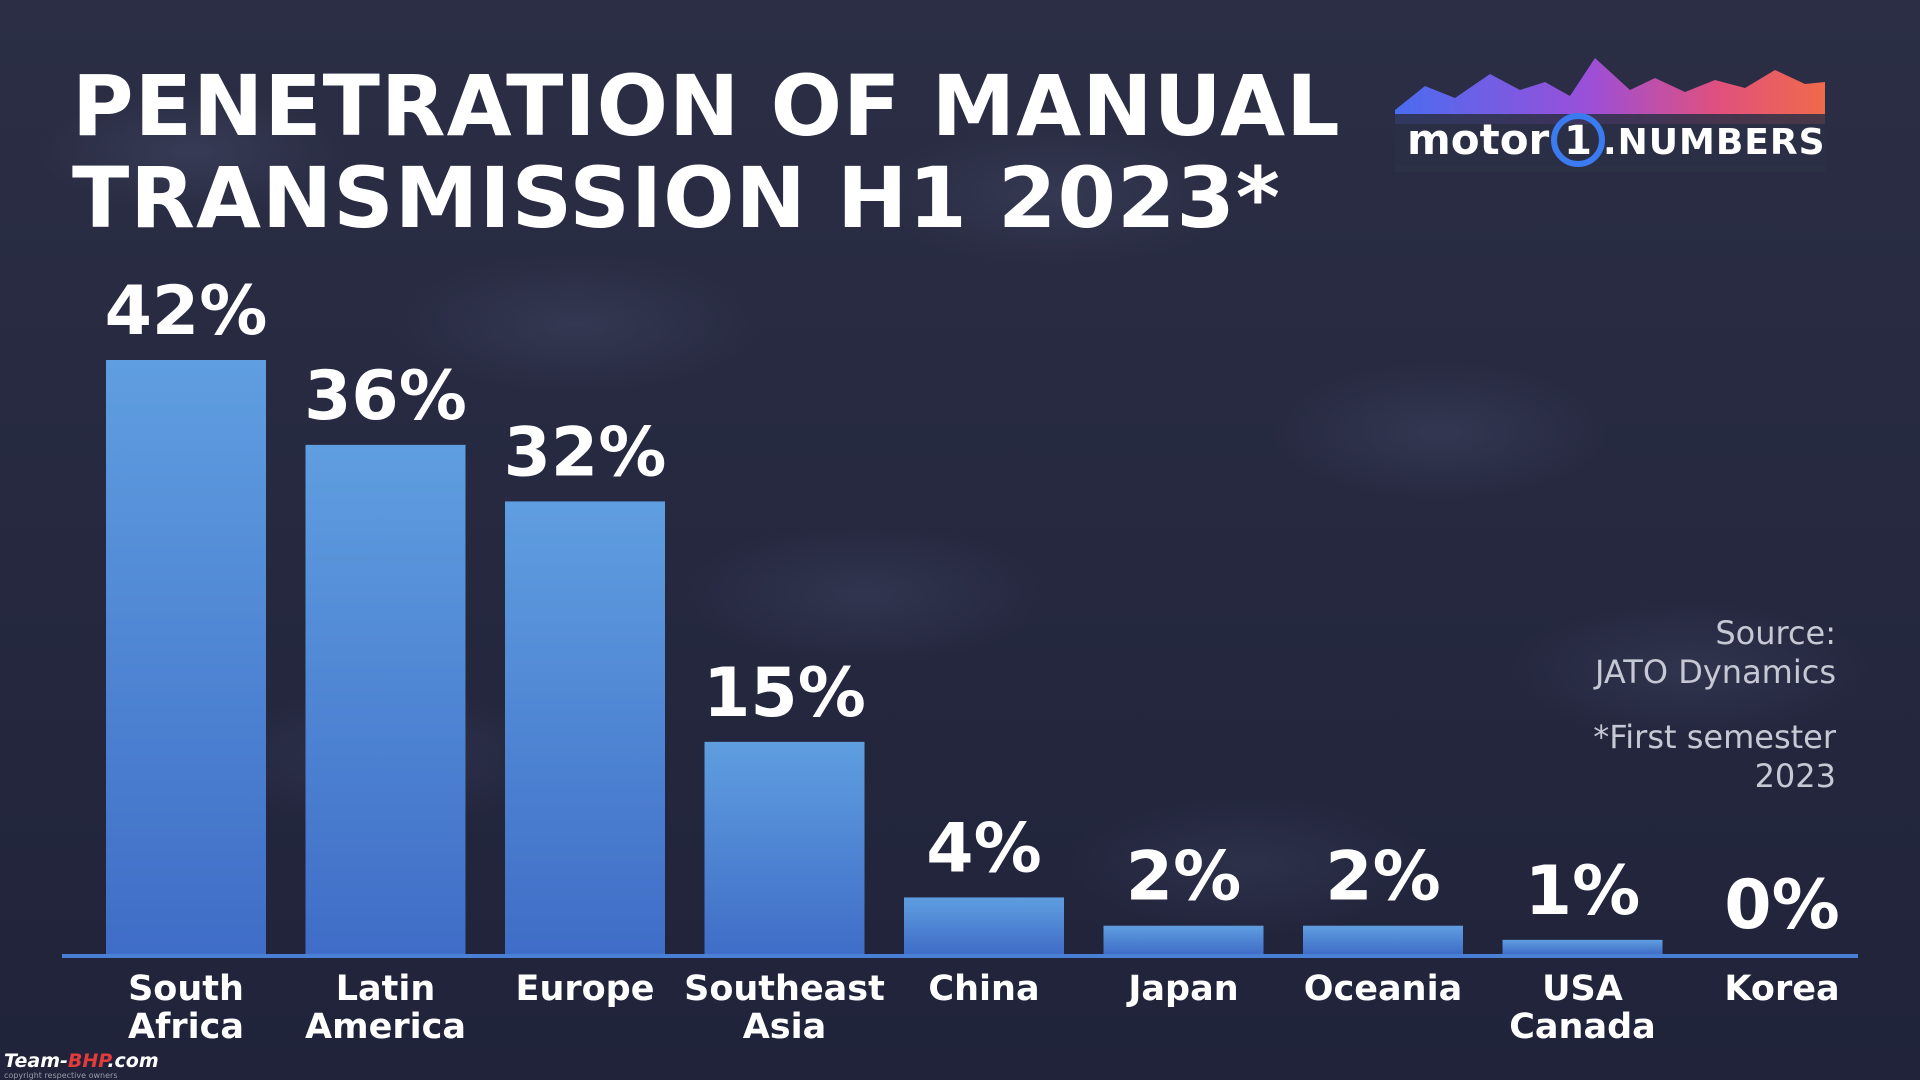 The image size is (1920, 1080). Describe the element at coordinates (585, 727) in the screenshot. I see `bar-europe` at that location.